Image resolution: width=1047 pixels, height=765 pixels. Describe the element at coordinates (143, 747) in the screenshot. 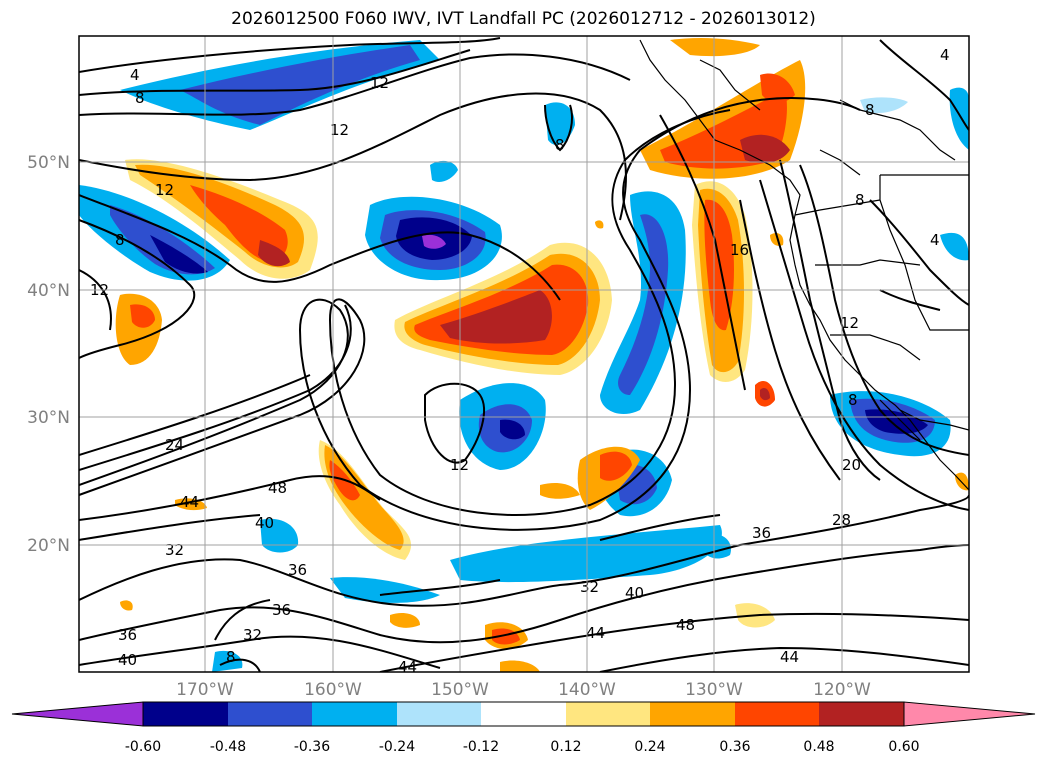

I see `colorbar-tick: -0.60` at that location.